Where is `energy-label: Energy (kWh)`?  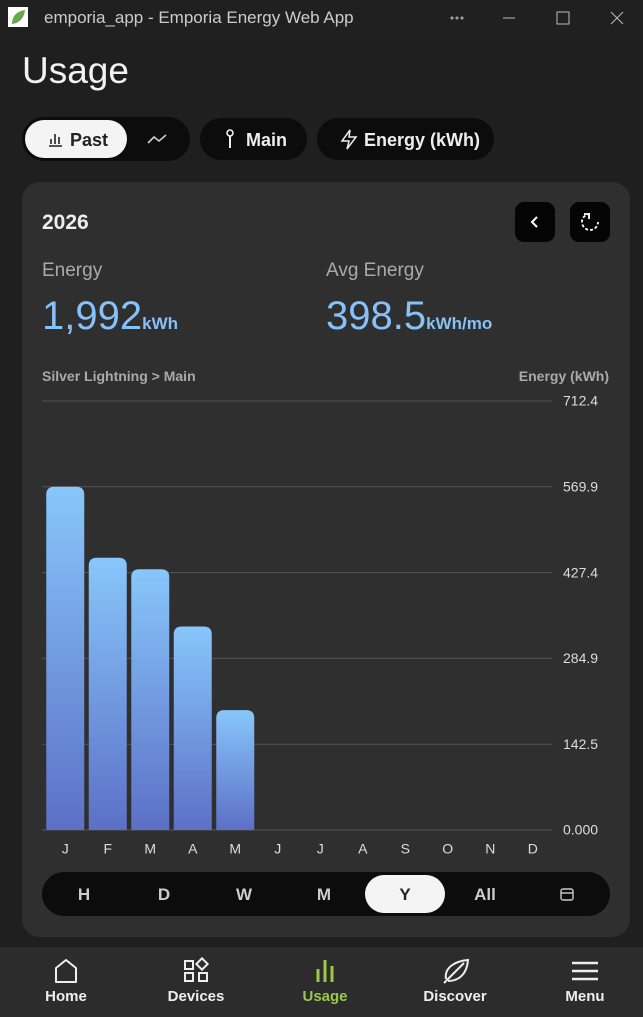 energy-label: Energy (kWh) is located at coordinates (422, 140).